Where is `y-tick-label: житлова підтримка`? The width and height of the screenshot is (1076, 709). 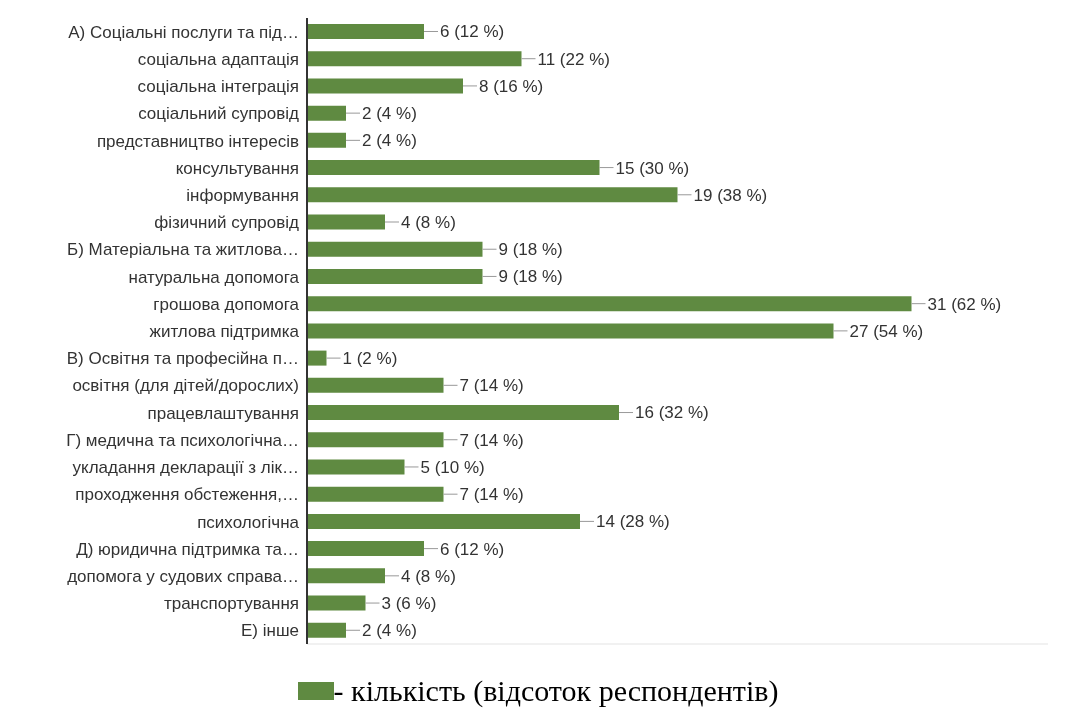
y-tick-label: житлова підтримка is located at coordinates (224, 332).